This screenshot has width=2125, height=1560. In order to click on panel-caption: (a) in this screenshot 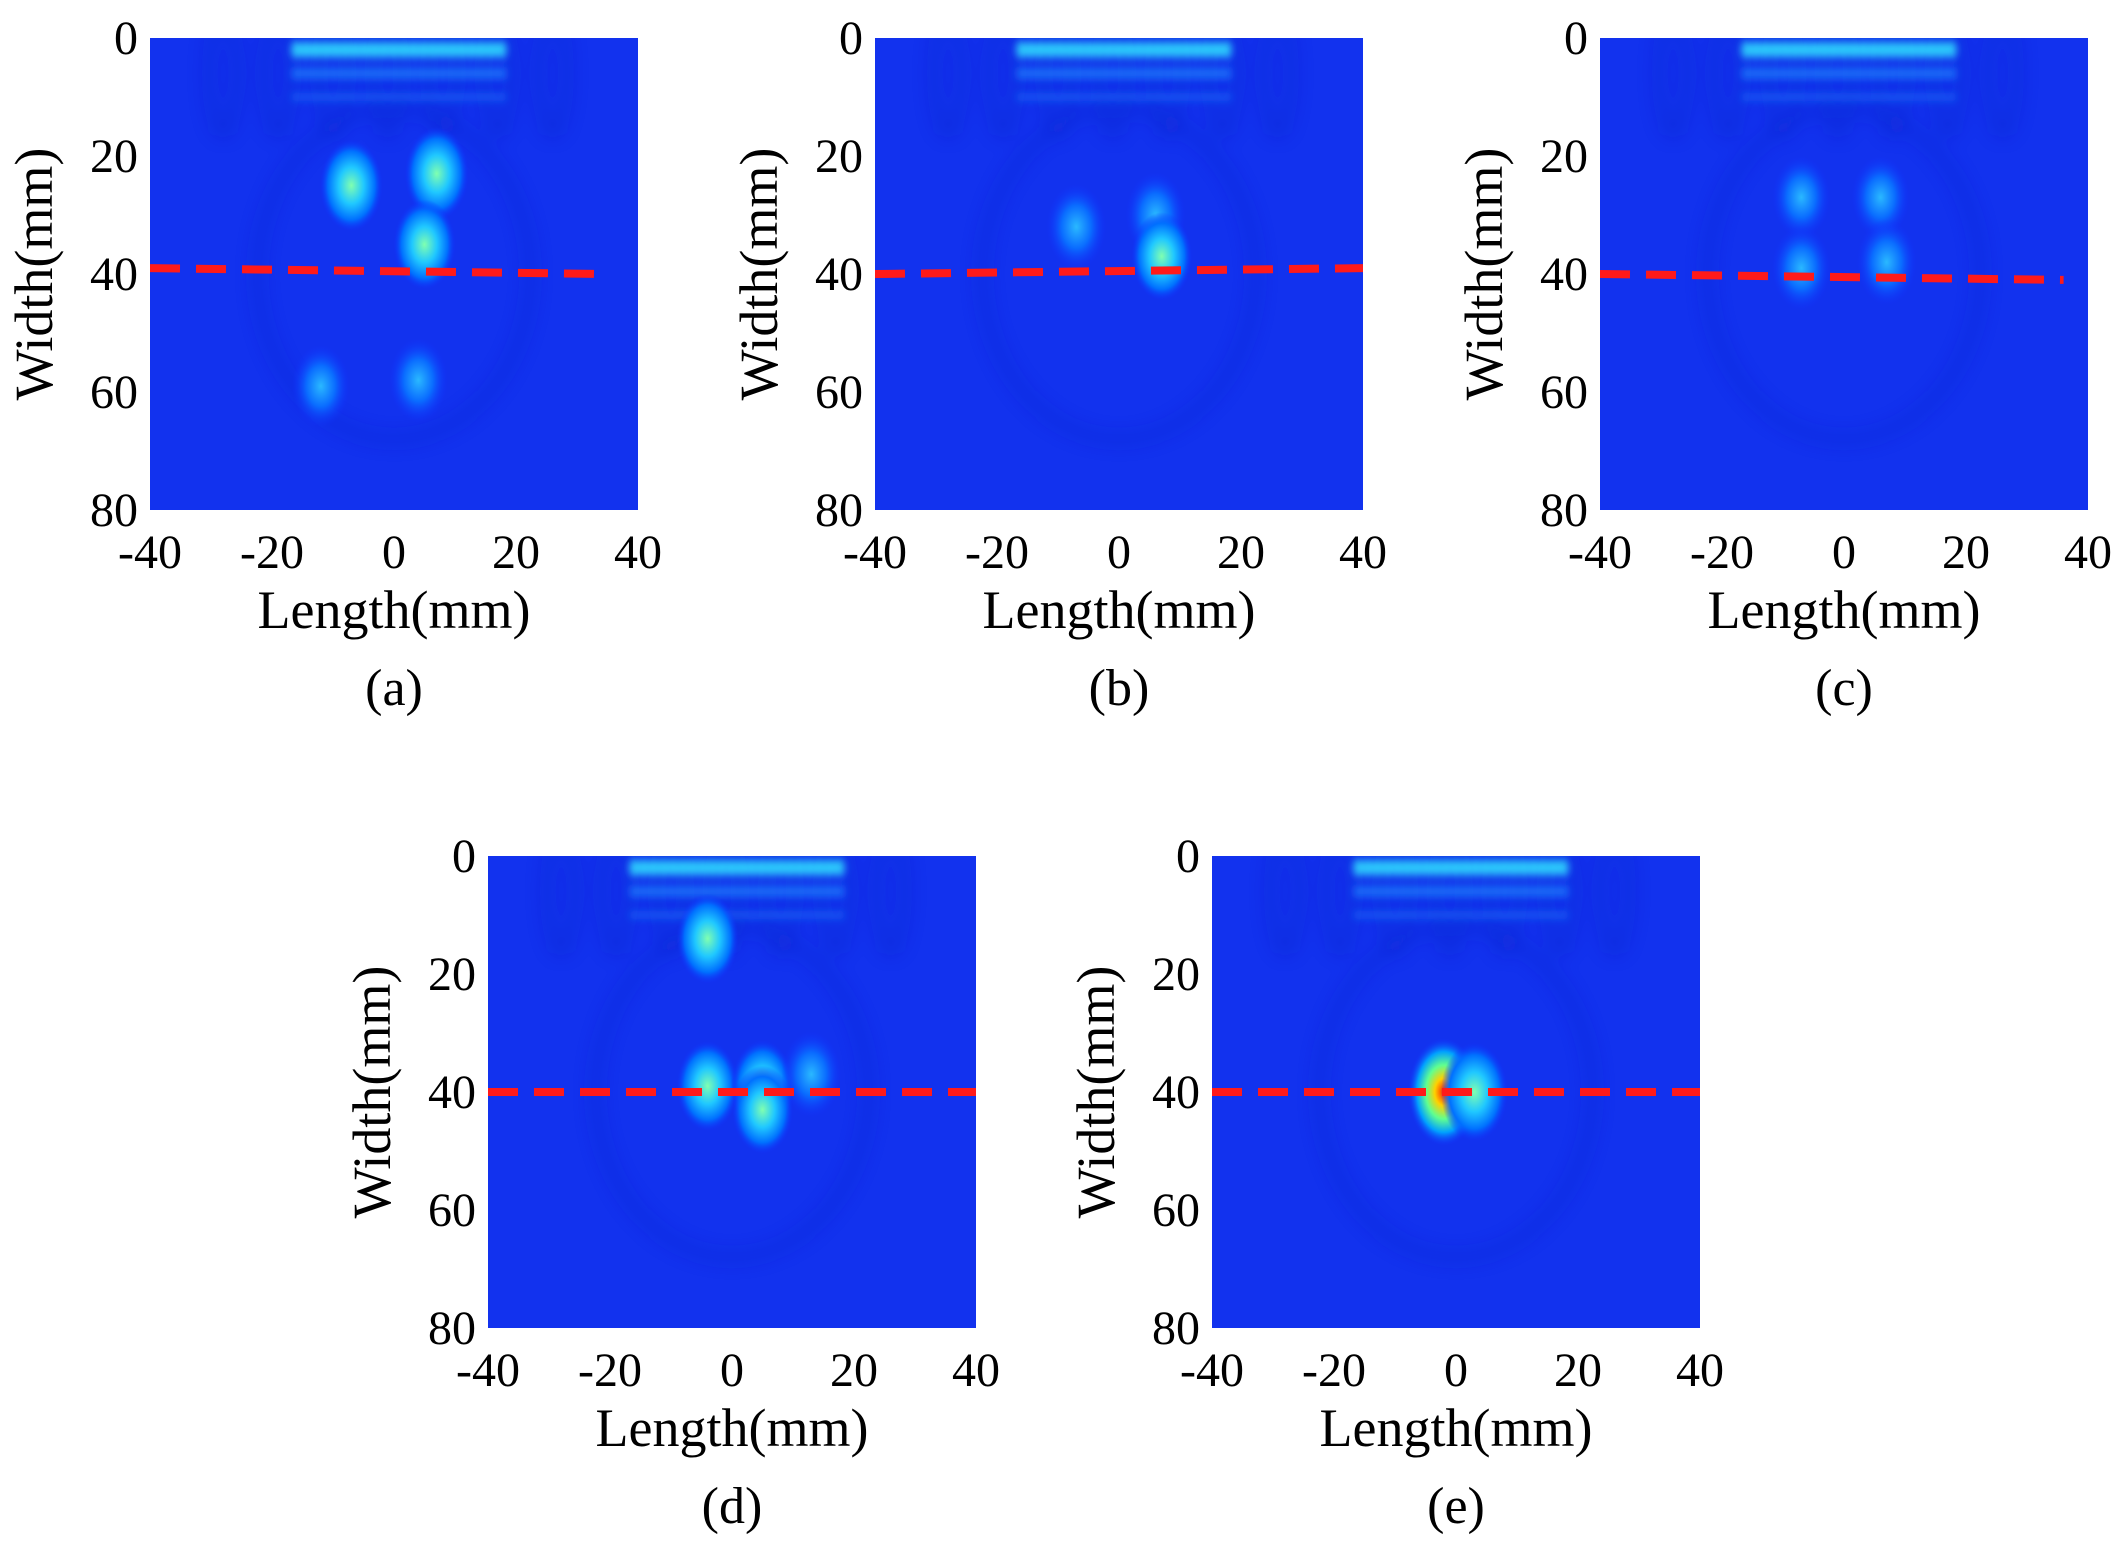, I will do `click(394, 688)`.